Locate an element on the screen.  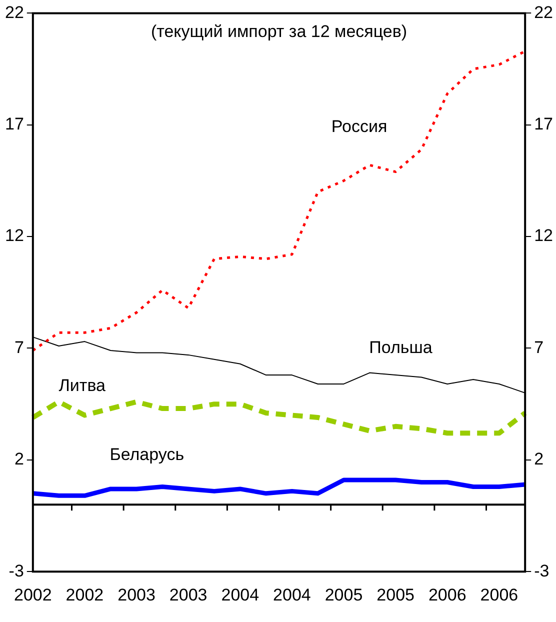
series-label: Беларусь is located at coordinates (147, 454).